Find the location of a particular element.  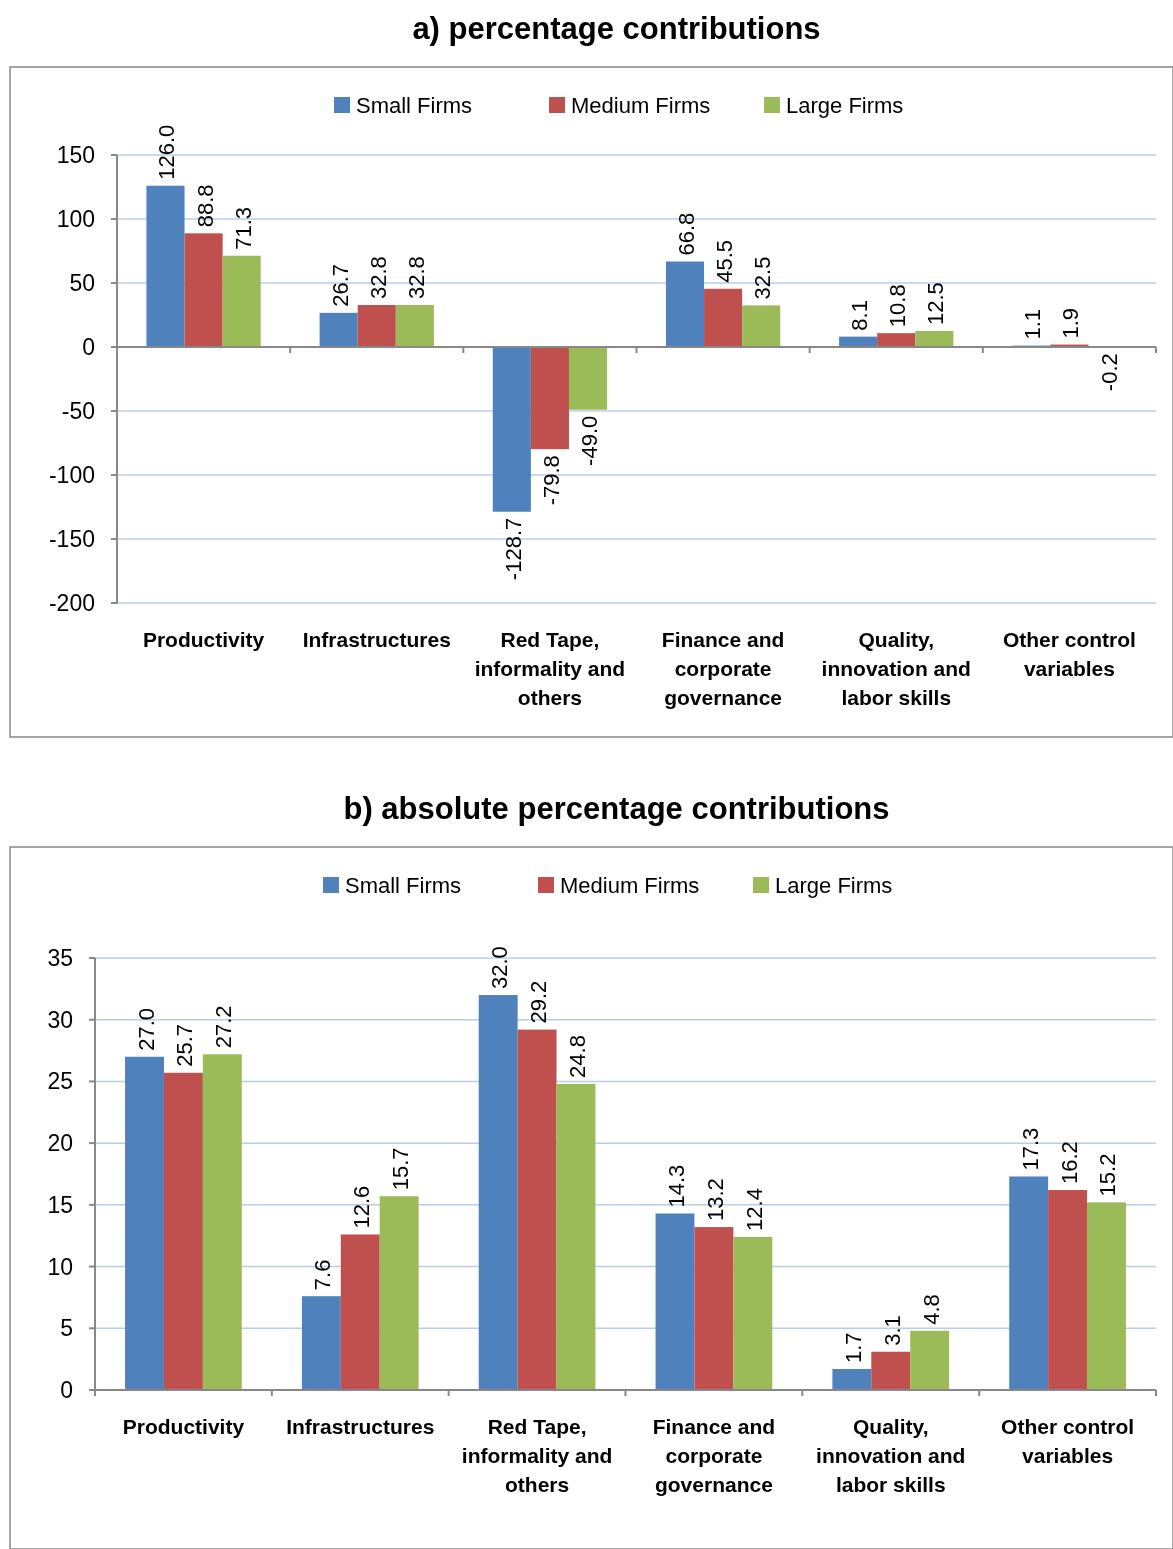

y-tick-label: 30 is located at coordinates (60, 1019).